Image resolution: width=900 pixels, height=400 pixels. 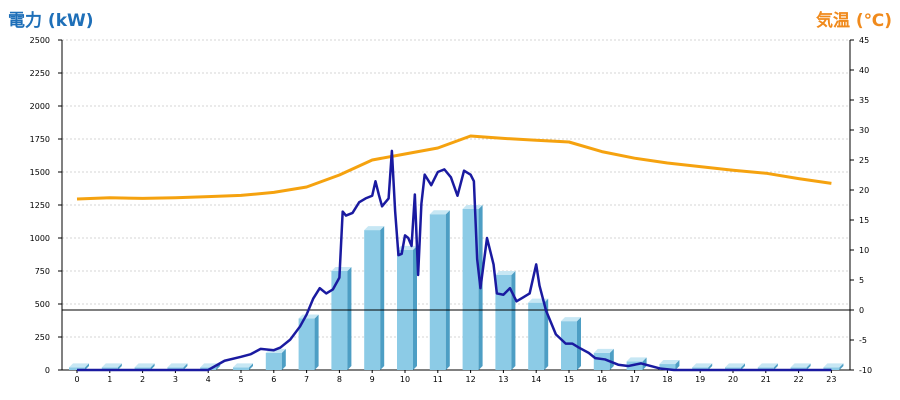 What do you see at coordinates (40, 172) in the screenshot?
I see `left-tick-label: 1500` at bounding box center [40, 172].